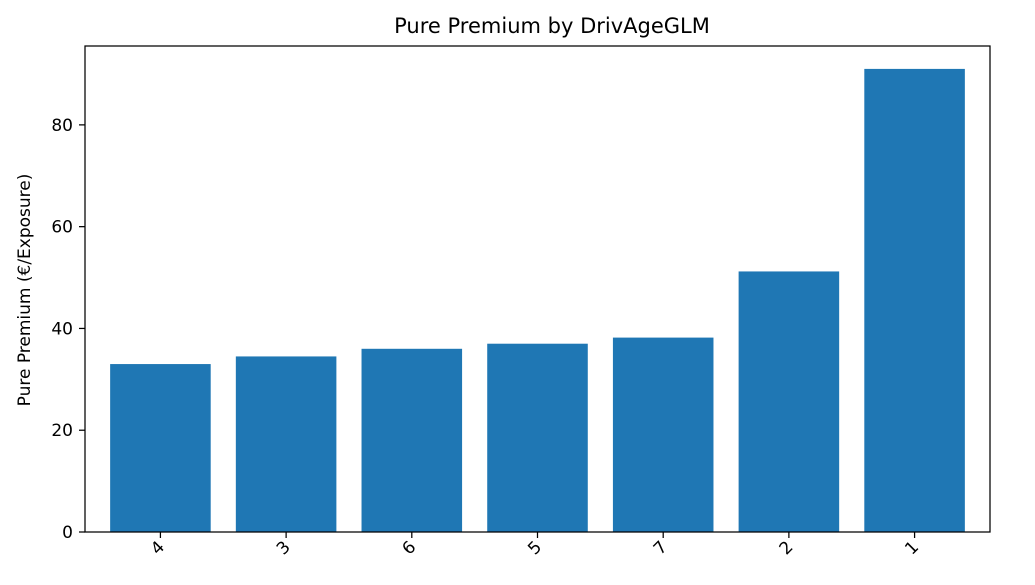 The height and width of the screenshot is (585, 1035). Describe the element at coordinates (284, 548) in the screenshot. I see `x-tick-label: 3` at that location.